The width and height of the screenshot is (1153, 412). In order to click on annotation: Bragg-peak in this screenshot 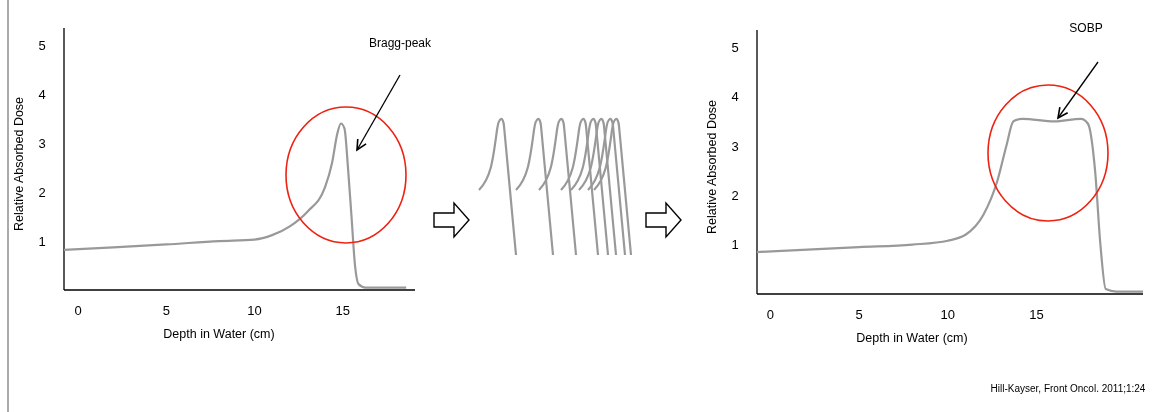, I will do `click(400, 43)`.